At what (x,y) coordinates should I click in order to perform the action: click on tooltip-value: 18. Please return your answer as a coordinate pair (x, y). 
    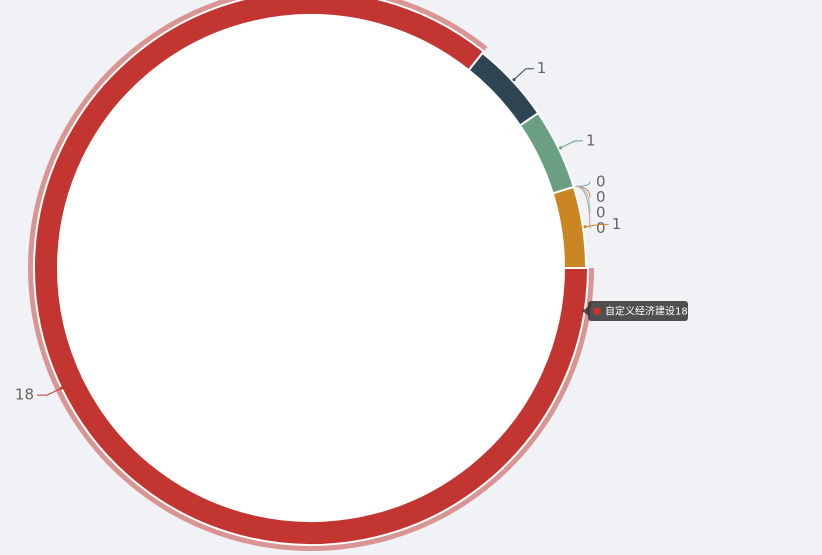
    Looking at the image, I should click on (681, 312).